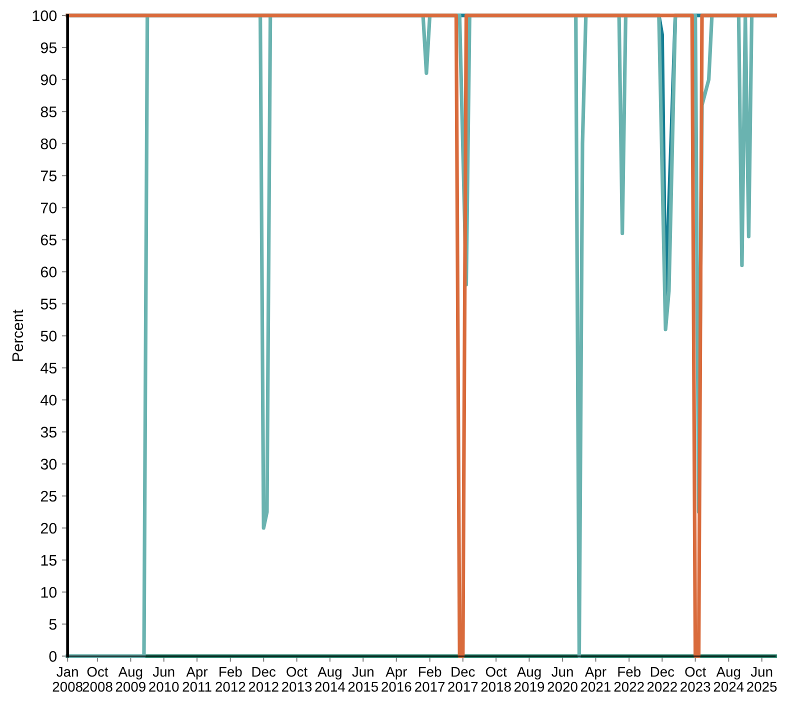 This screenshot has height=704, width=795. I want to click on x-tick-label: Feb 2022, so click(629, 679).